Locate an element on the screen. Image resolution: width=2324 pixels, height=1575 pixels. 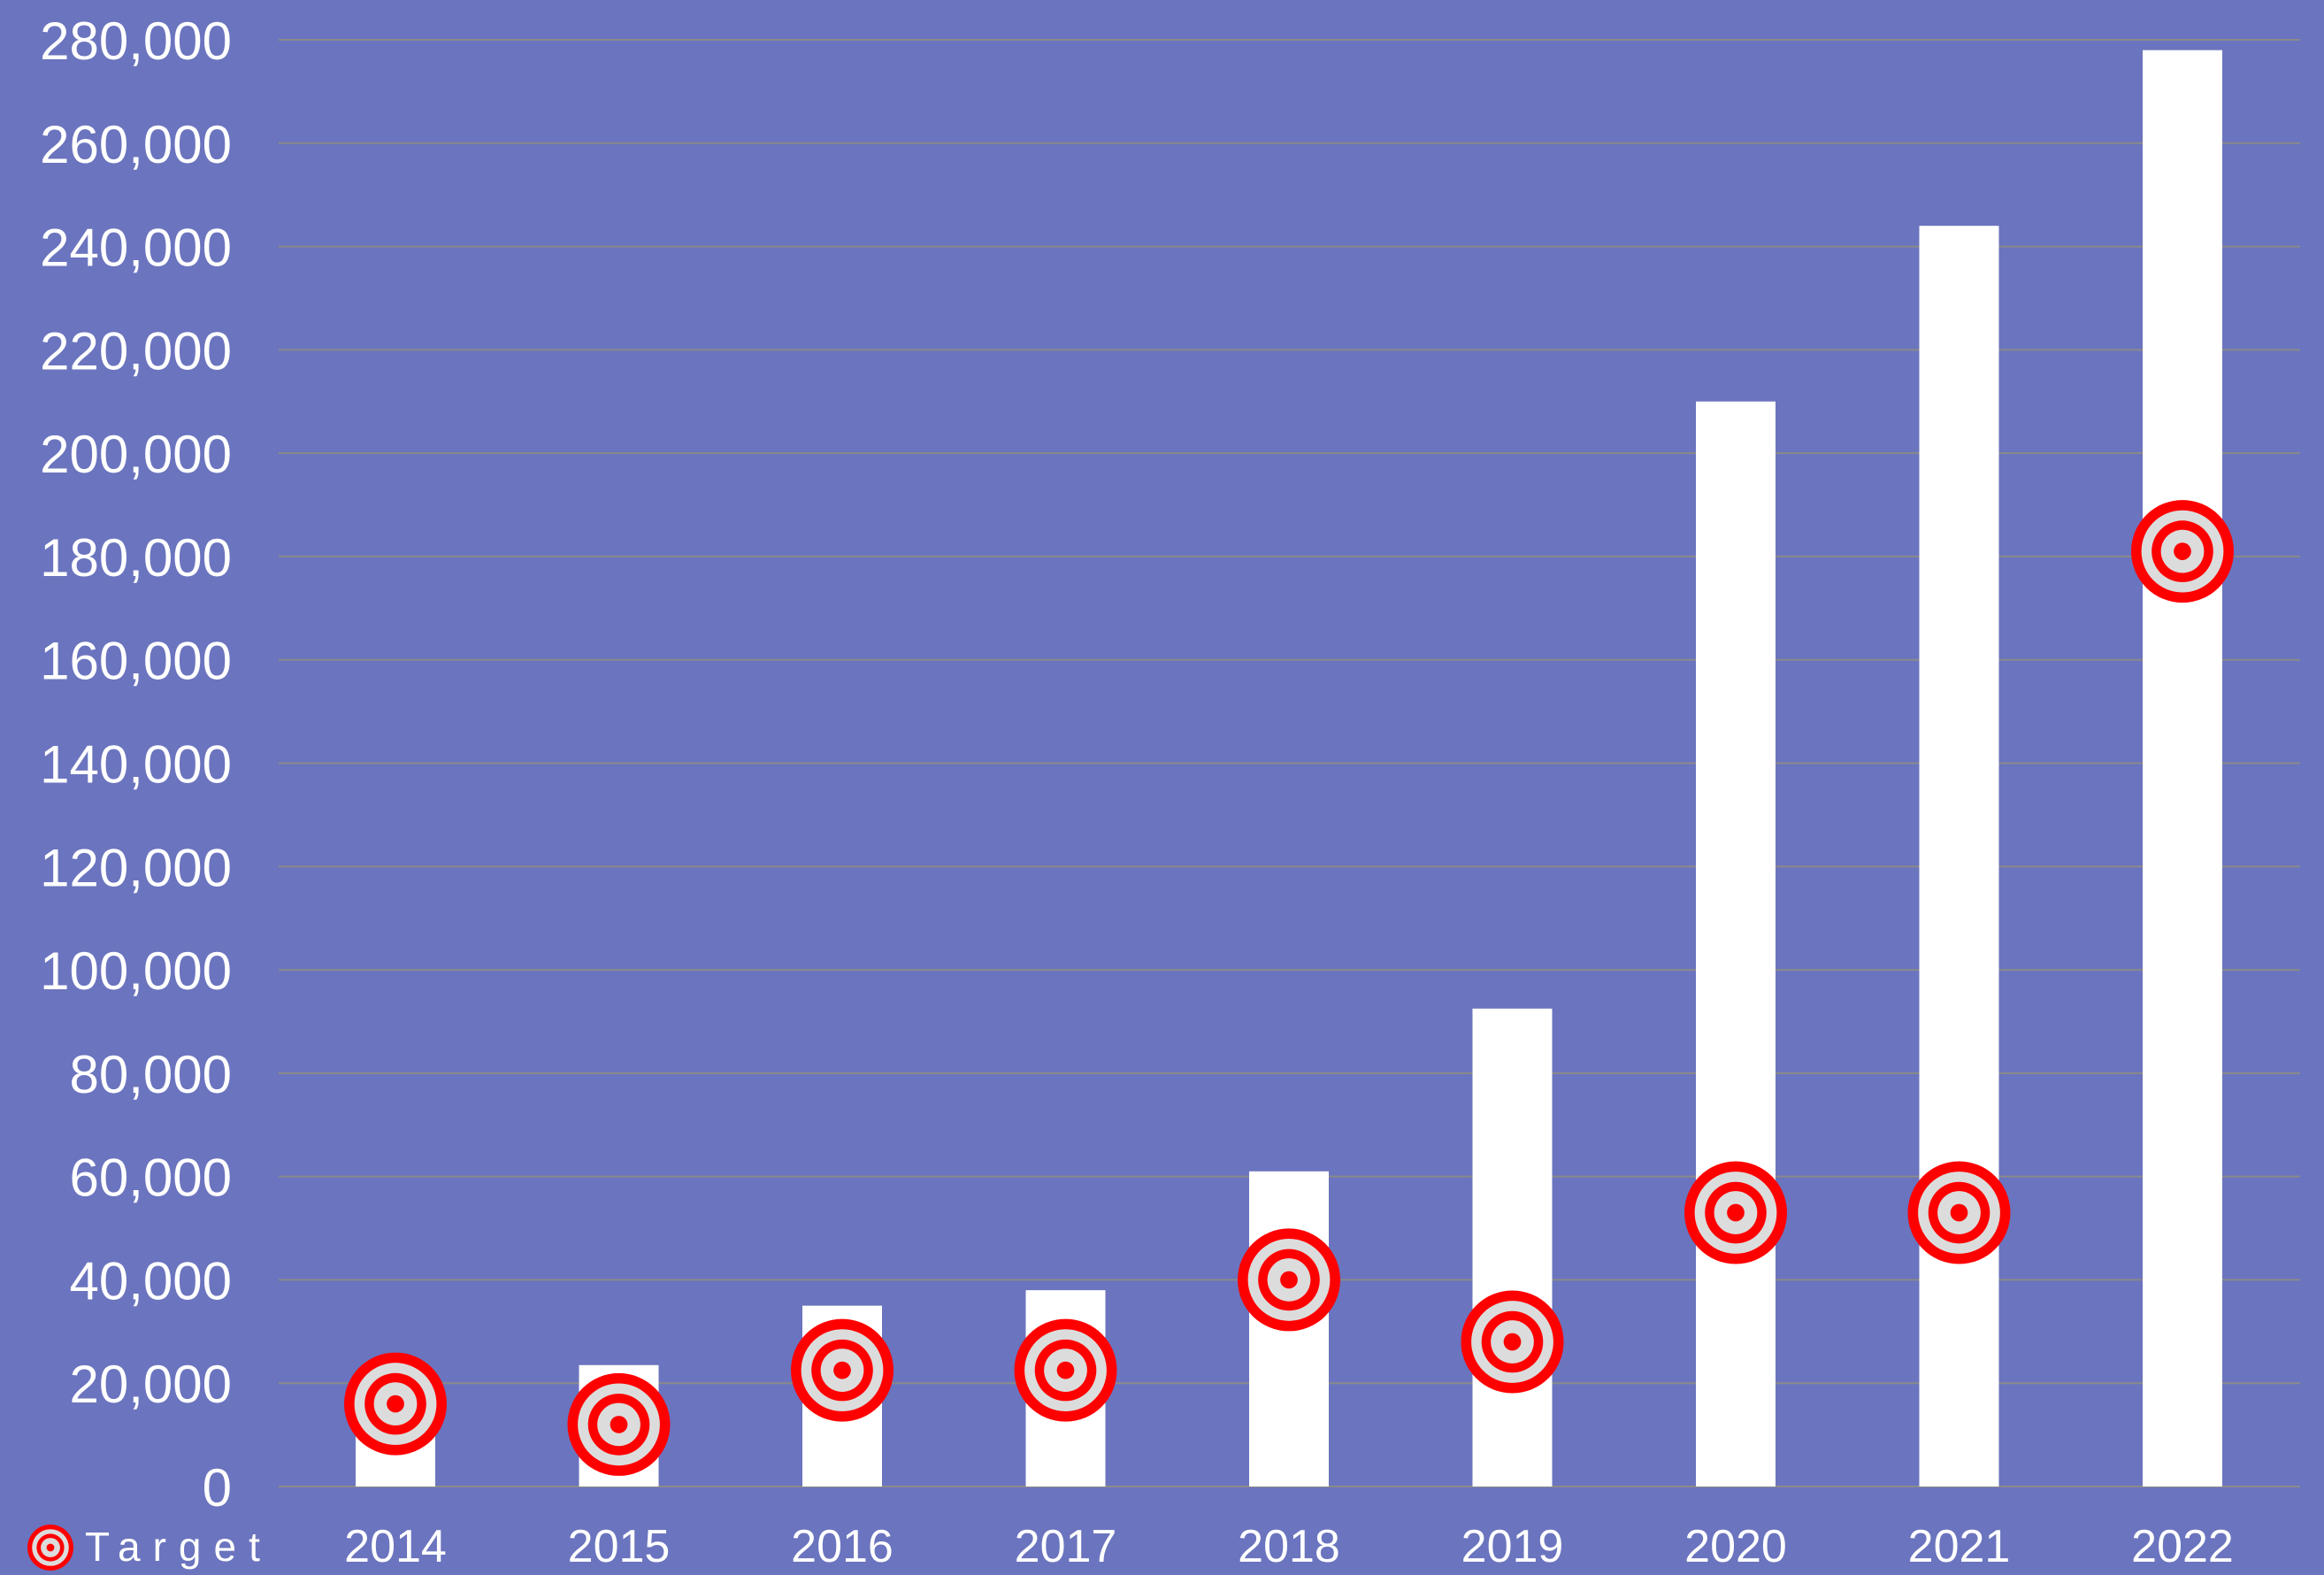
x-tick-label: 2021 is located at coordinates (1960, 1546).